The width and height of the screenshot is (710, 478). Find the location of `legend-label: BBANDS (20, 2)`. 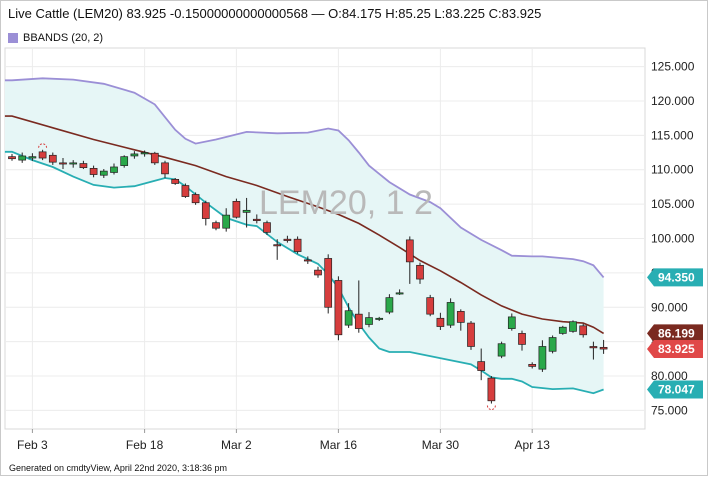

legend-label: BBANDS (20, 2) is located at coordinates (63, 38).